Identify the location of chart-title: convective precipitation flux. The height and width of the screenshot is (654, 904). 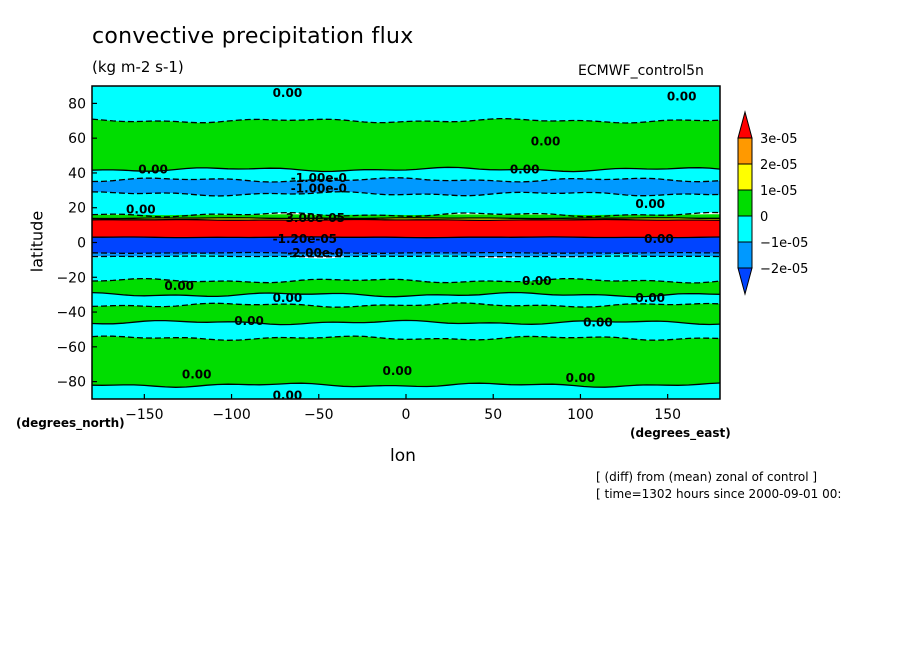
(253, 36).